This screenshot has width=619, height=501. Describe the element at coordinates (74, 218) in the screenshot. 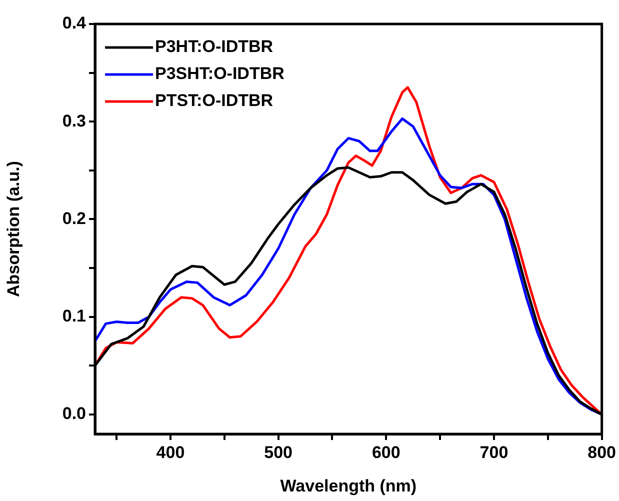

I see `y-tick-label: 0.2` at that location.